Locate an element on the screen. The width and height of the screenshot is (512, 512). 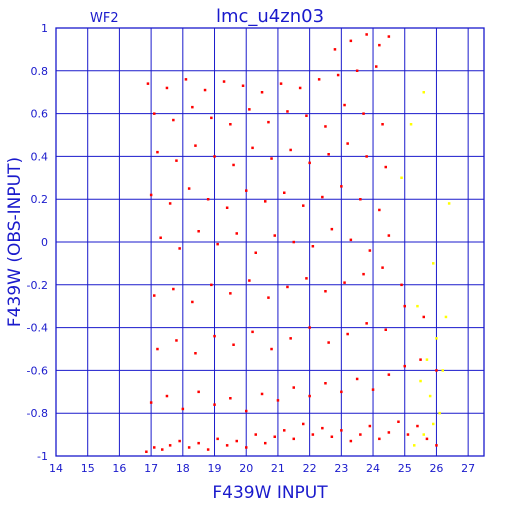
x-tick-label: 24 is located at coordinates (373, 468).